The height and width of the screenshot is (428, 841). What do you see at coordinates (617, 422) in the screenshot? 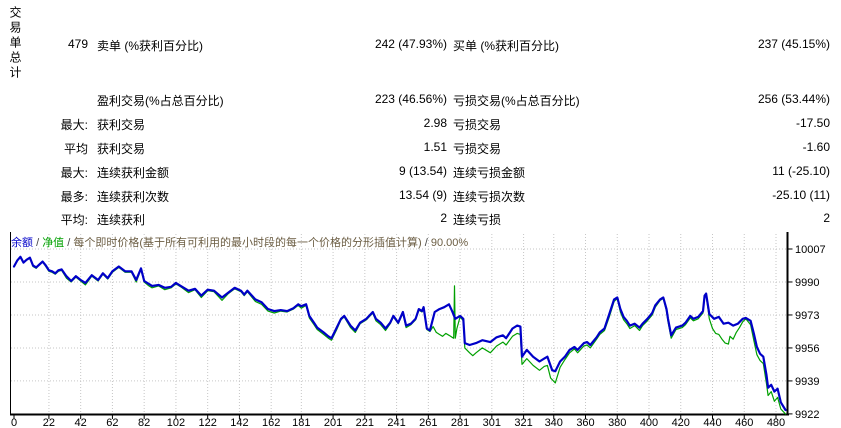
I see `svg-text: 380` at bounding box center [617, 422].